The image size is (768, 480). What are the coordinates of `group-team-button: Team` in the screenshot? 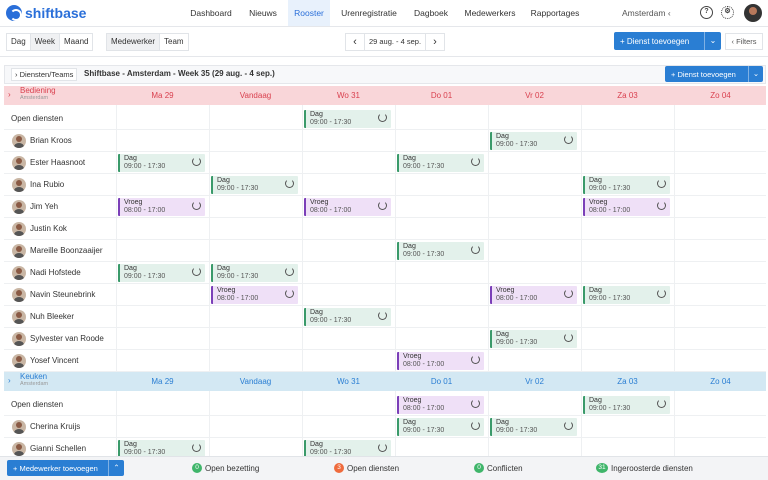 It's located at (174, 41).